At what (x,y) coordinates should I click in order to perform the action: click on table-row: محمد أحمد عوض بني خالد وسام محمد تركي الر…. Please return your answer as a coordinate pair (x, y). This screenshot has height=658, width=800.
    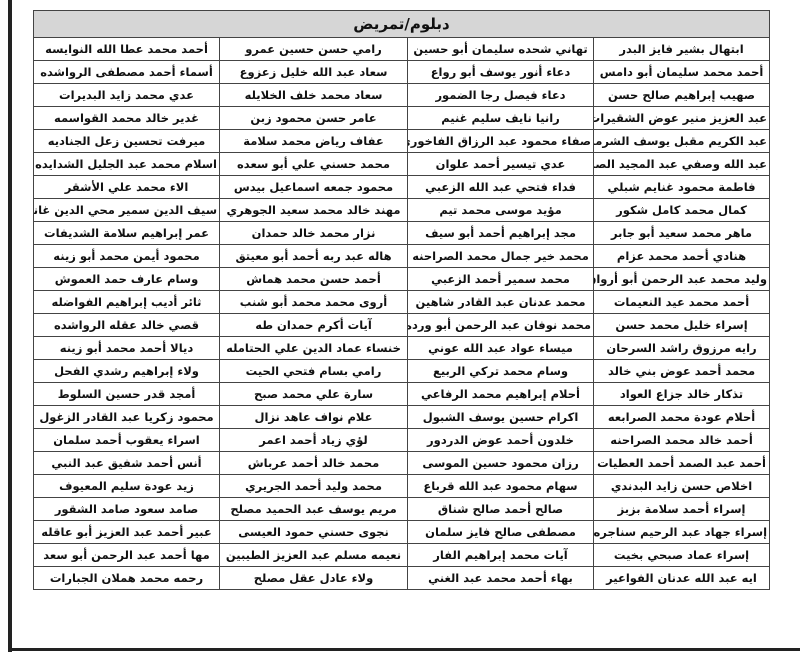
    Looking at the image, I should click on (401, 371).